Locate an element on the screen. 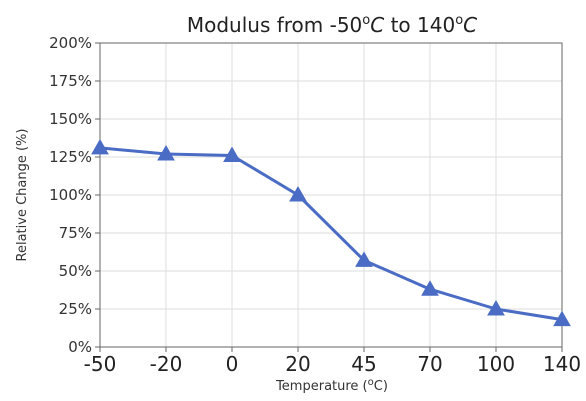 This screenshot has width=586, height=401. y-tick-label: 200% is located at coordinates (70, 43).